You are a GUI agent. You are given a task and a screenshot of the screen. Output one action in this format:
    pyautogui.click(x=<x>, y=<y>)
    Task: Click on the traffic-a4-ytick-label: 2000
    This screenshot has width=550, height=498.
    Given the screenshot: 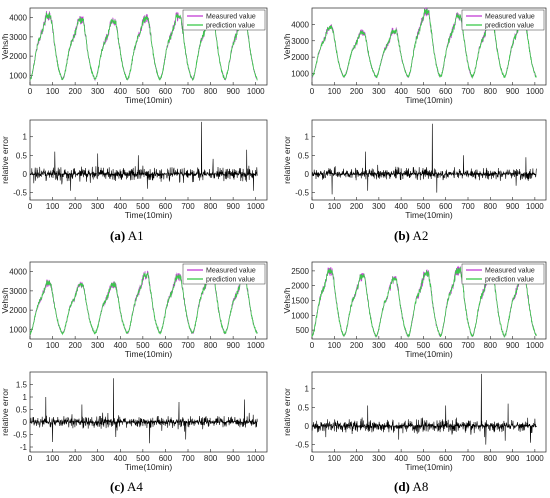 What is the action you would take?
    pyautogui.click(x=18, y=310)
    